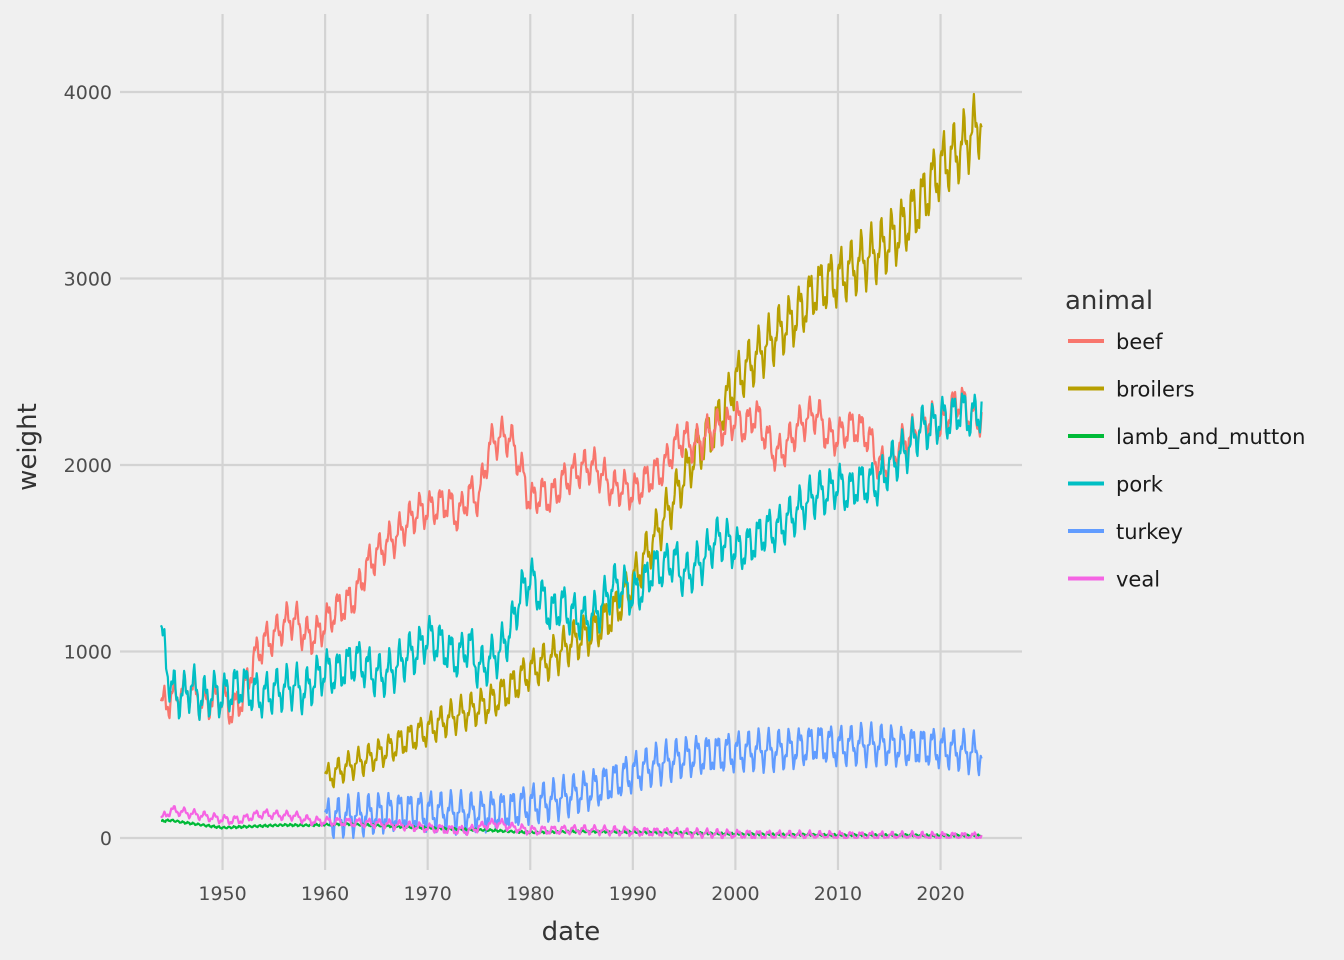  Describe the element at coordinates (28, 447) in the screenshot. I see `y-axis-title: weight` at that location.